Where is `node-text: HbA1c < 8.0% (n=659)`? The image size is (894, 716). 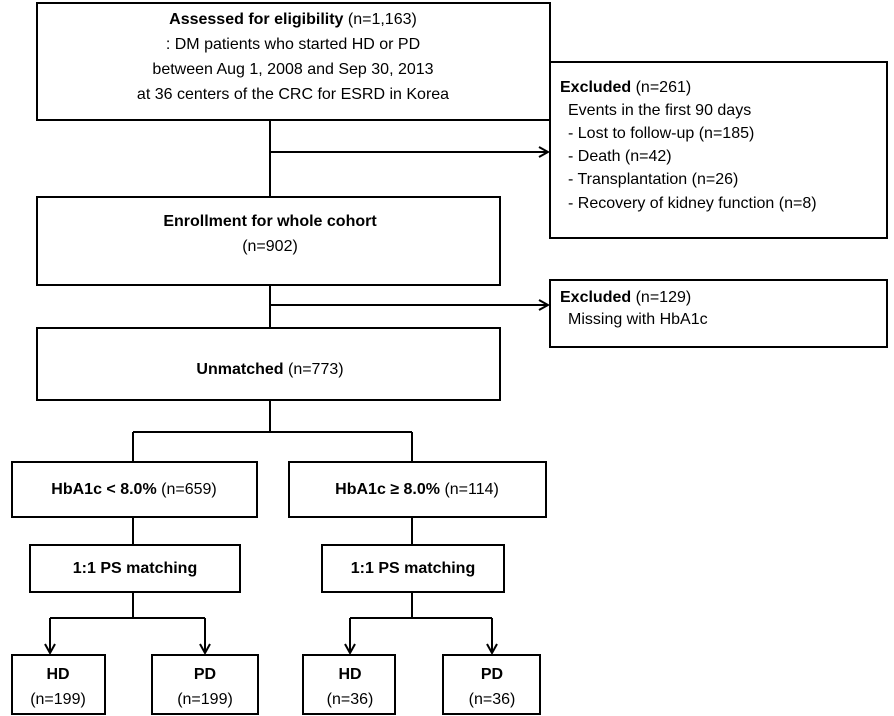 node-text: HbA1c < 8.0% (n=659) is located at coordinates (133, 489).